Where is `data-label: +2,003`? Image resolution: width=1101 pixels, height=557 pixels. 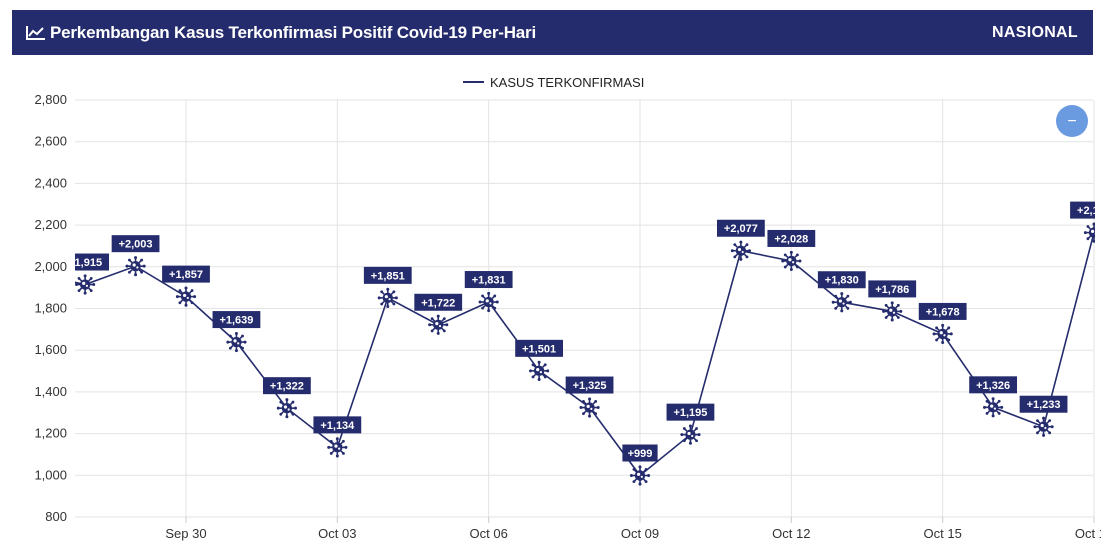
data-label: +2,003 is located at coordinates (135, 244).